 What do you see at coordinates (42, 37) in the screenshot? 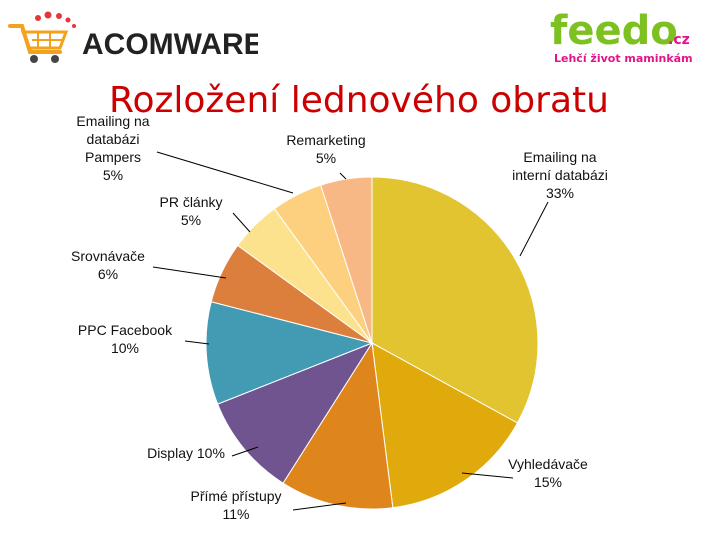
I see `shopping-cart-icon` at bounding box center [42, 37].